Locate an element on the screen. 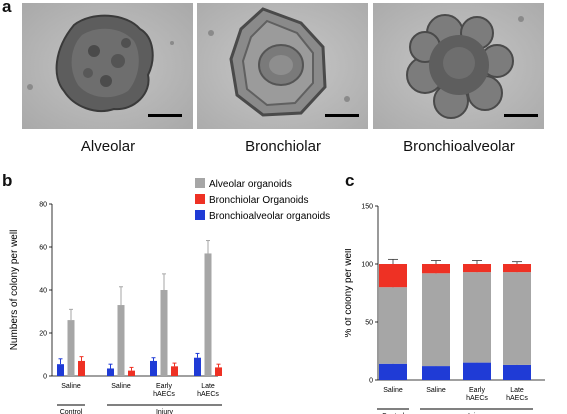 The width and height of the screenshot is (567, 414). legend-swatch-bronchioalveolar is located at coordinates (200, 215).